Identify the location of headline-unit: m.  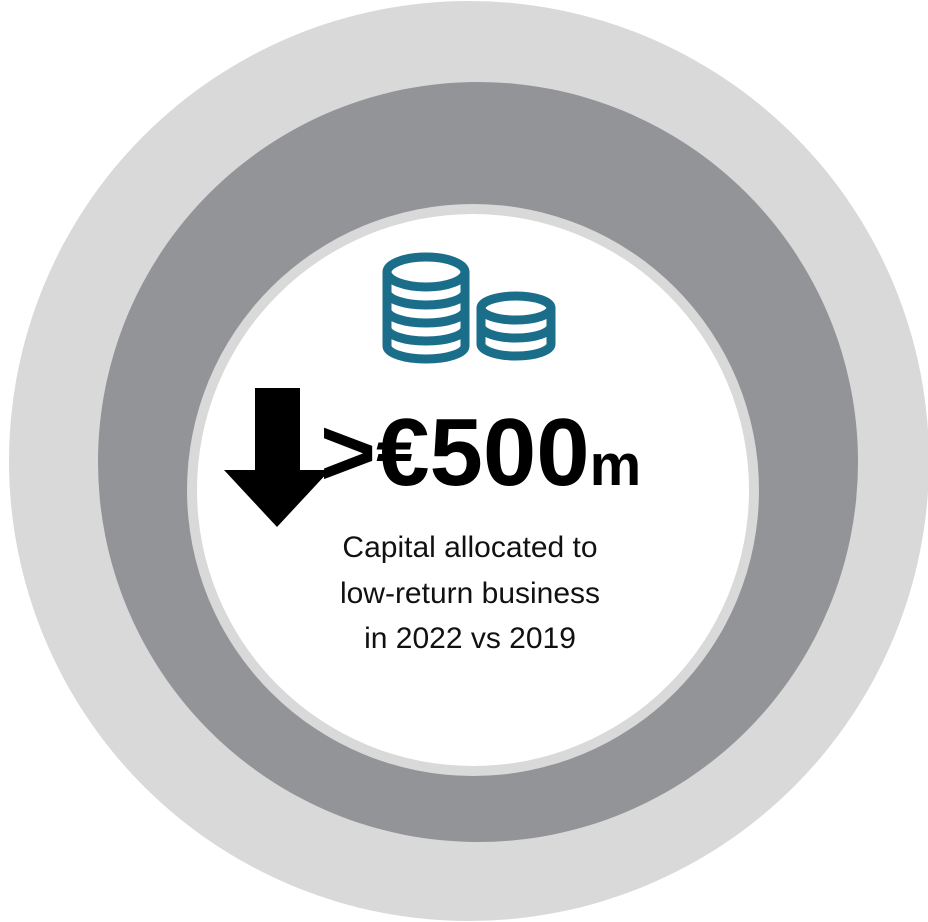
(616, 465).